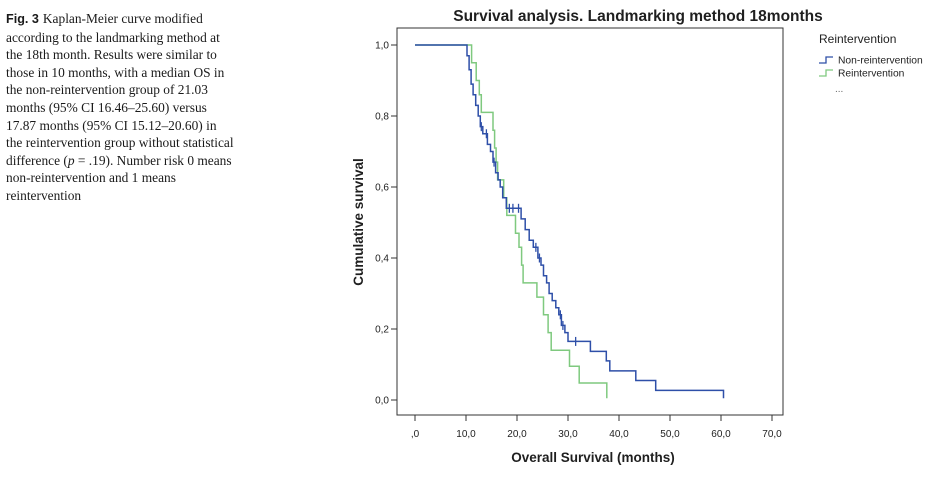 This screenshot has width=950, height=488. Describe the element at coordinates (382, 46) in the screenshot. I see `y-tick-label: 1,0` at that location.